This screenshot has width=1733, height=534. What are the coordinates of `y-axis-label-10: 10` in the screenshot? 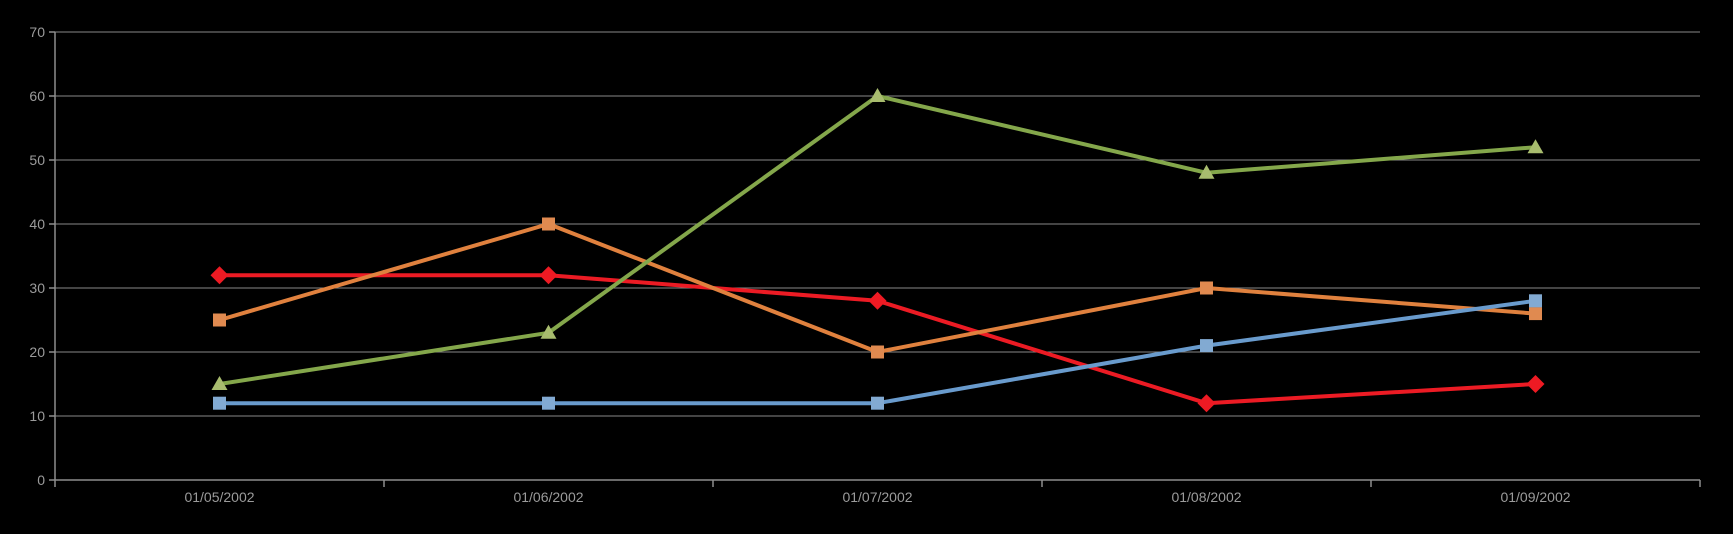 It's located at (37, 416).